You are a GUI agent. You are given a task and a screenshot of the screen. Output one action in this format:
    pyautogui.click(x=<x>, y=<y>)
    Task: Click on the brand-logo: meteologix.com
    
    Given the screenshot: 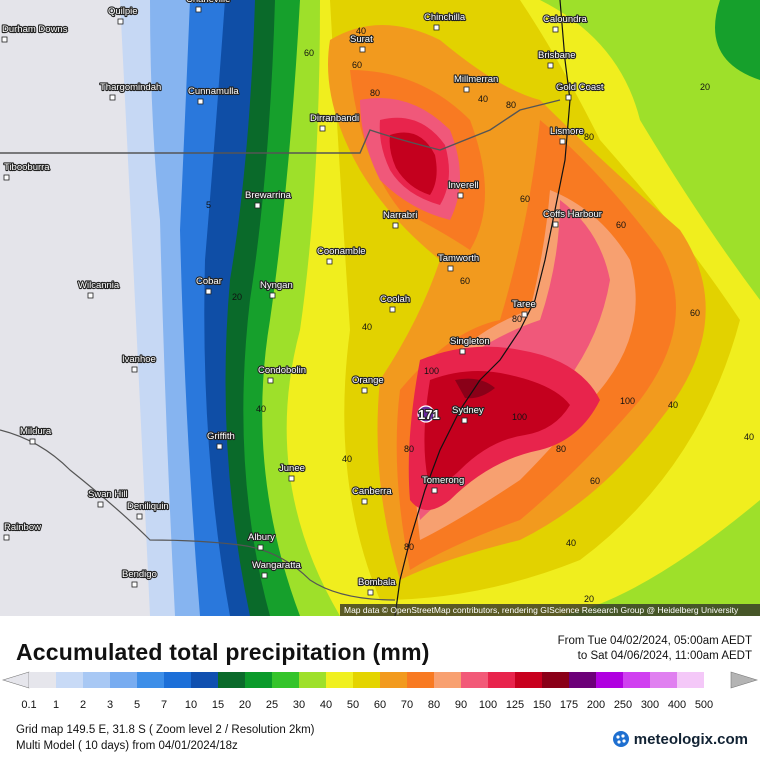 What is the action you would take?
    pyautogui.click(x=680, y=739)
    